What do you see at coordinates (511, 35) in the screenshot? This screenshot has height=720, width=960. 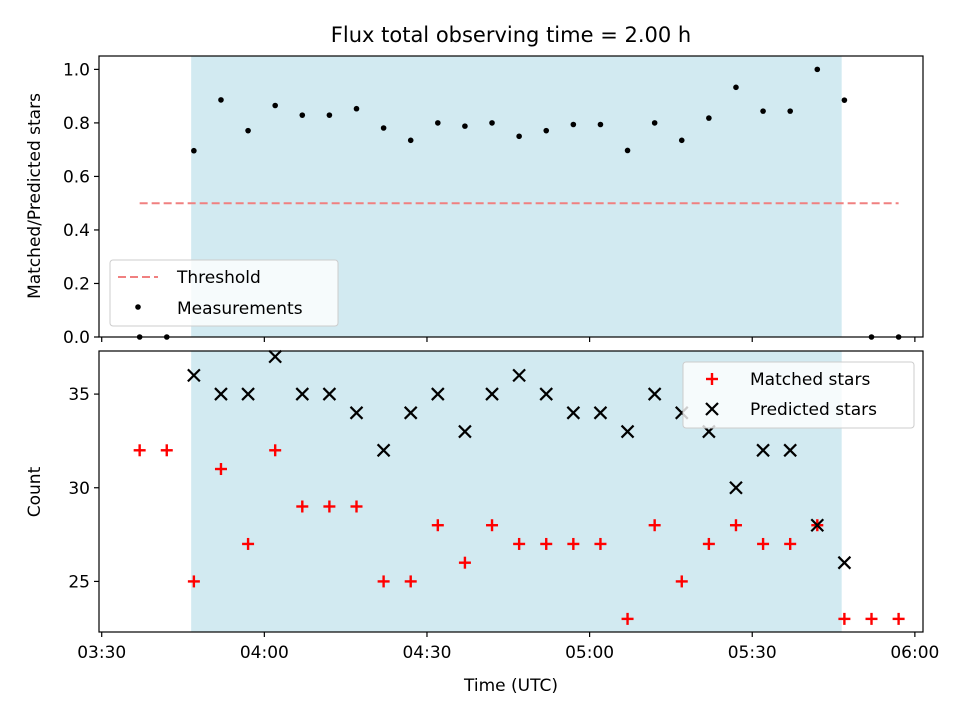 I see `chart-title: Flux total observing time = 2.00 h` at bounding box center [511, 35].